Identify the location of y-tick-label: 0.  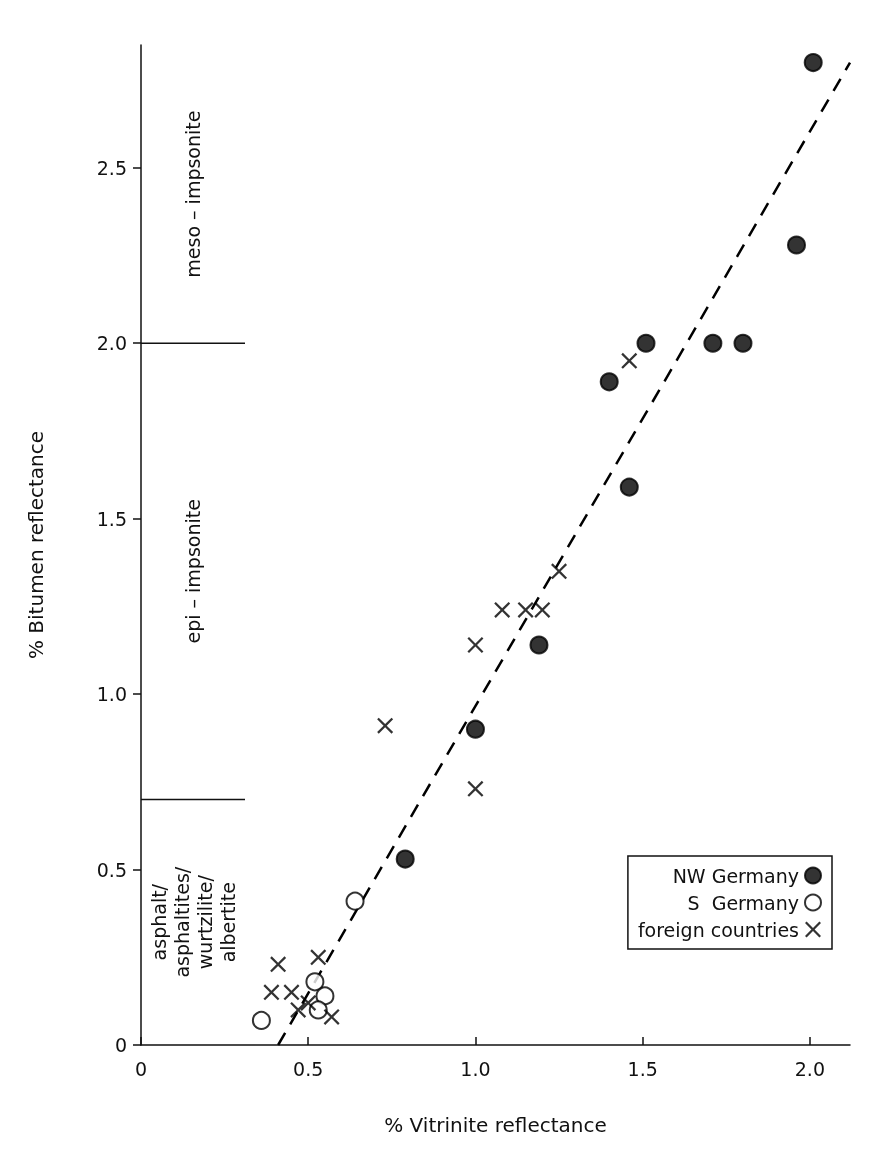
(120, 1045).